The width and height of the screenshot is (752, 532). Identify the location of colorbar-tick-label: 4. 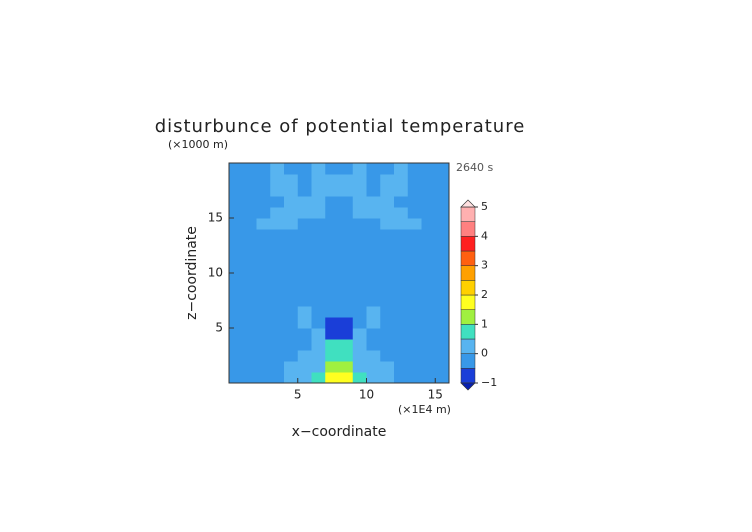
(484, 235).